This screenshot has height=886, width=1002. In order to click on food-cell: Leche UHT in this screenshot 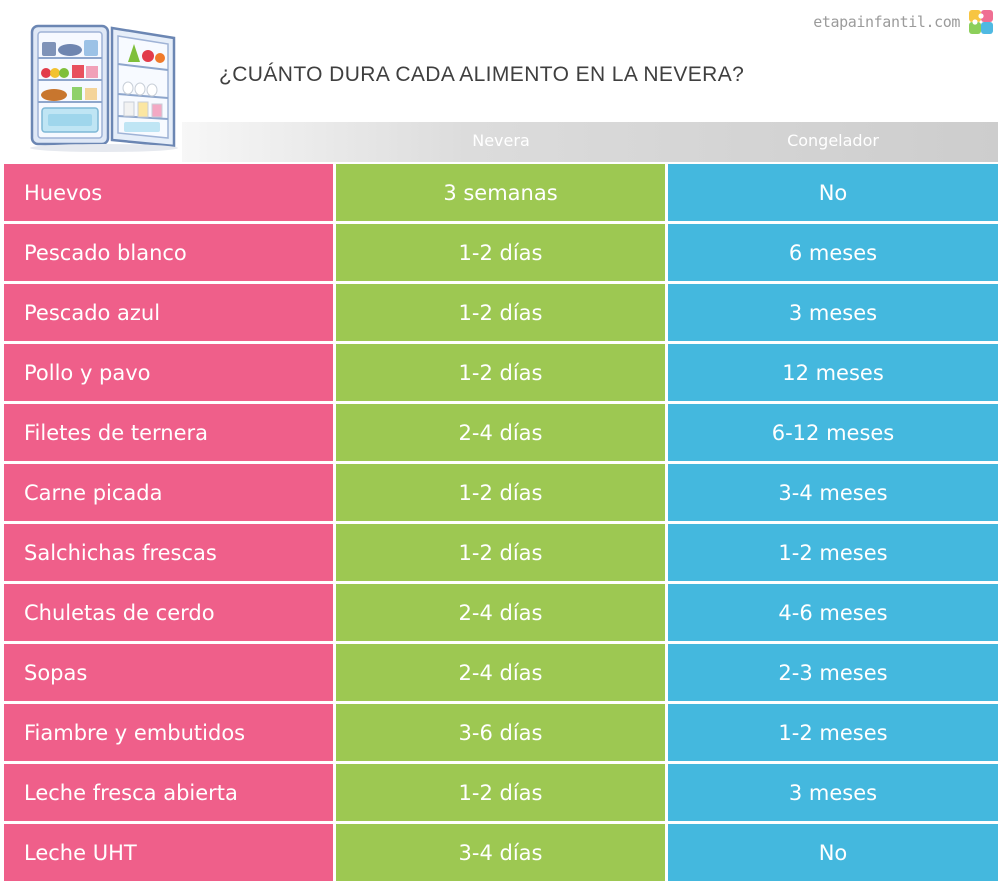, I will do `click(168, 852)`.